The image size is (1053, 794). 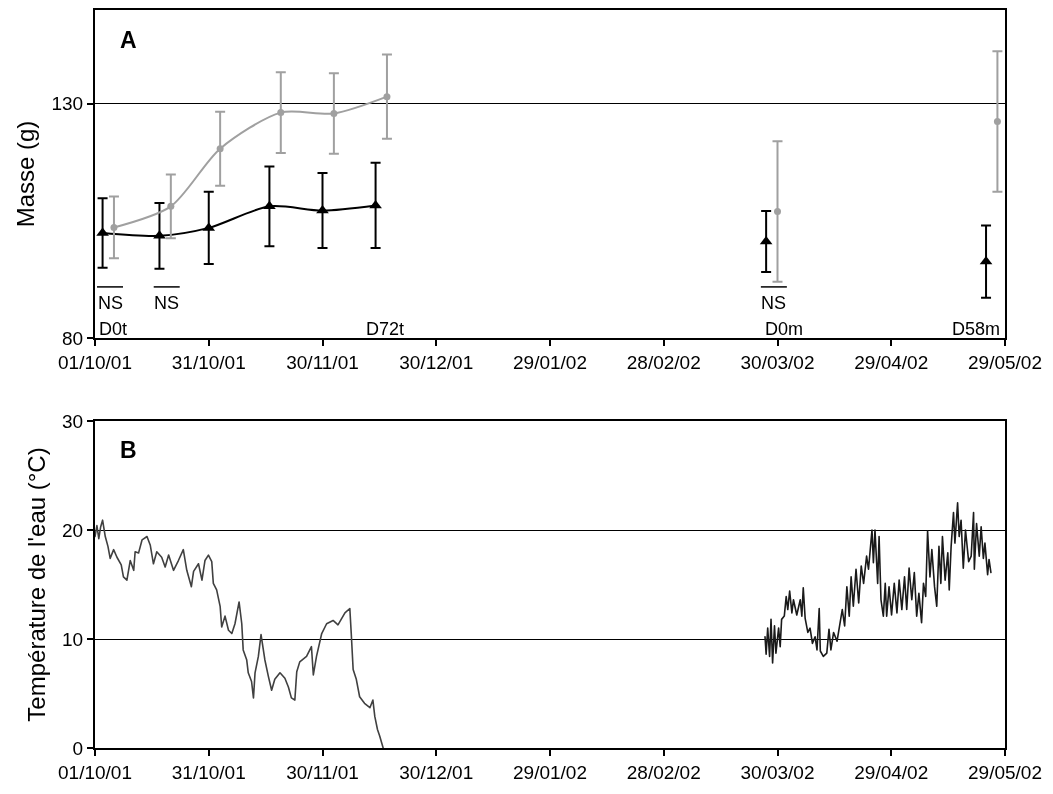 I want to click on y-tick-label: 10, so click(x=73, y=639).